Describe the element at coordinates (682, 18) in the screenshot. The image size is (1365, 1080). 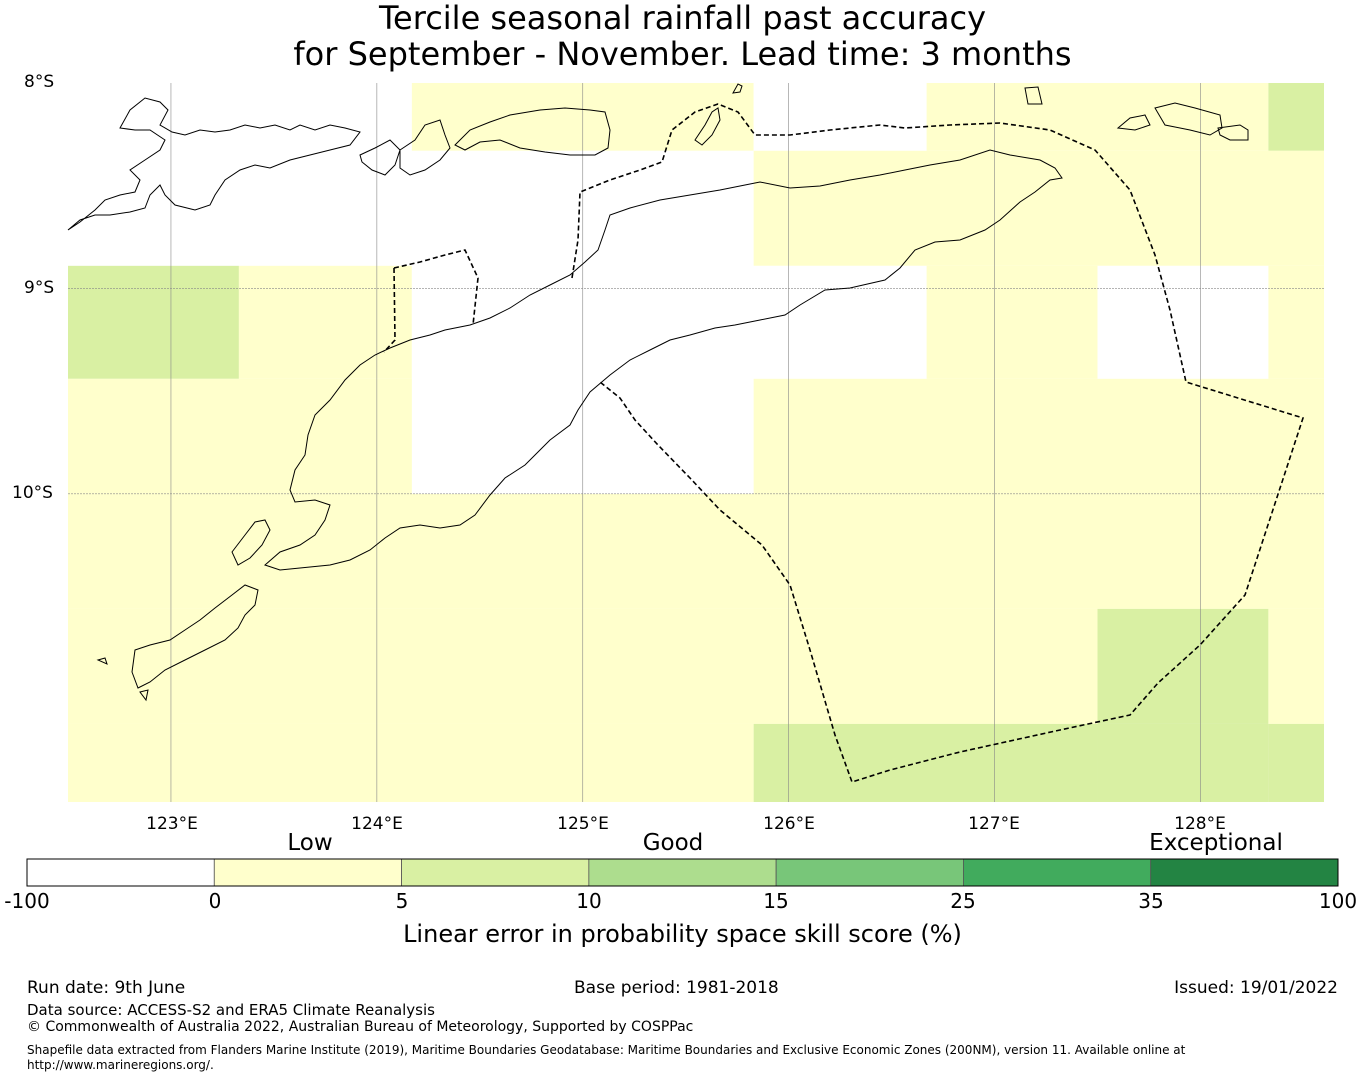
I see `chart-title-line1: Tercile seasonal rainfall past accuracy` at that location.